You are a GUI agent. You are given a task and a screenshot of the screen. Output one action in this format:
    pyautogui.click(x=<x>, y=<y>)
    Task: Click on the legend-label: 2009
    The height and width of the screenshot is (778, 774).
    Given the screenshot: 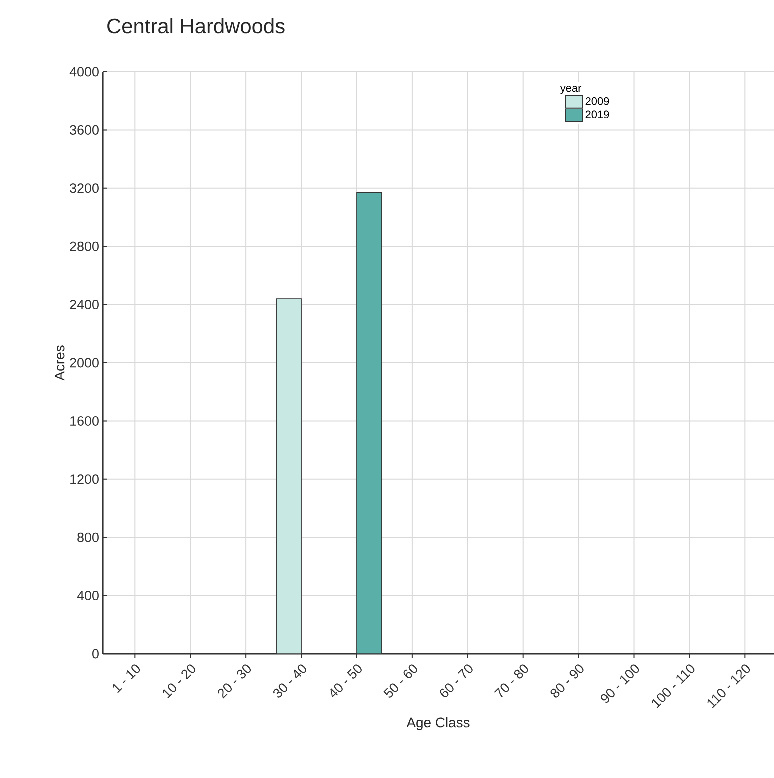 What is the action you would take?
    pyautogui.click(x=598, y=102)
    